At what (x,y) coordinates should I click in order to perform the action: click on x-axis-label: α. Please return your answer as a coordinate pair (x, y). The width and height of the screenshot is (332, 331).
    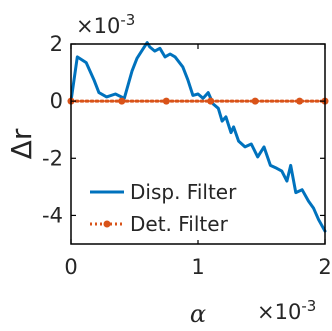
    Looking at the image, I should click on (198, 314).